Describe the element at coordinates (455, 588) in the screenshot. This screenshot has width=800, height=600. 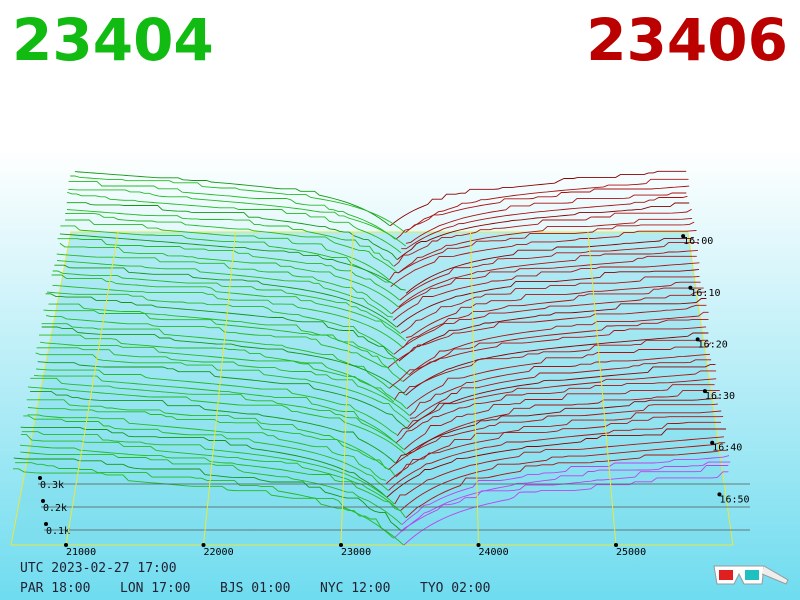
I see `clock: TYO 02:00` at that location.